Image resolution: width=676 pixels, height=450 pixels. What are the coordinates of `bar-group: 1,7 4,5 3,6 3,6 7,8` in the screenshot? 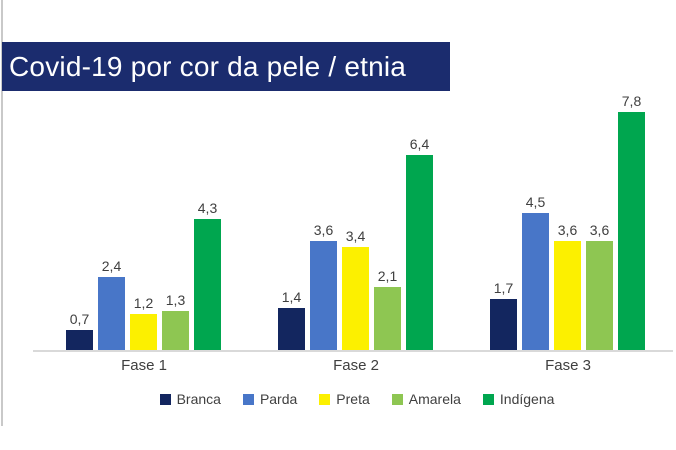 It's located at (567, 222).